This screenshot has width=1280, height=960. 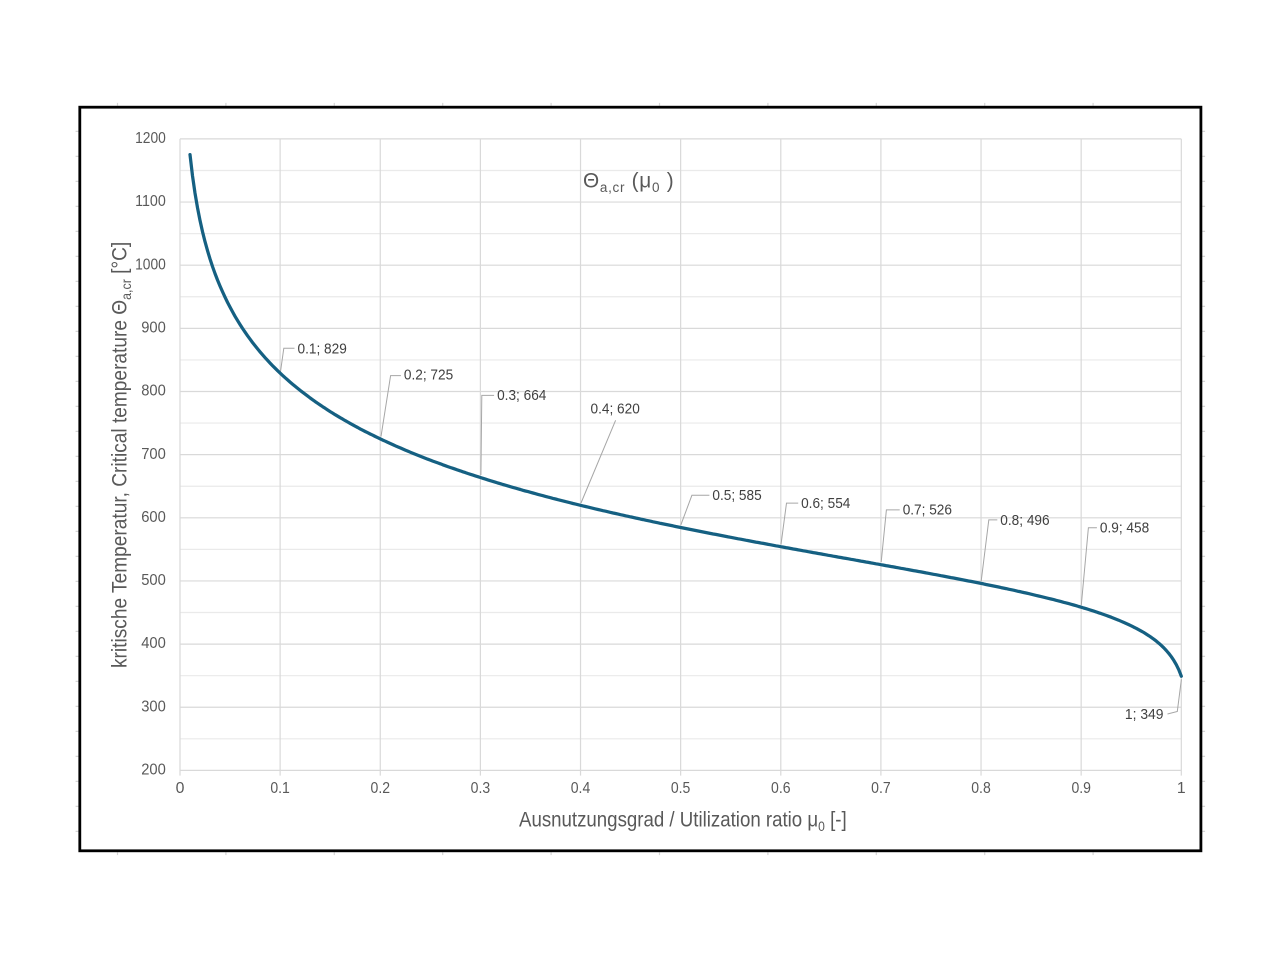 What do you see at coordinates (150, 201) in the screenshot?
I see `svg-text: 1100` at bounding box center [150, 201].